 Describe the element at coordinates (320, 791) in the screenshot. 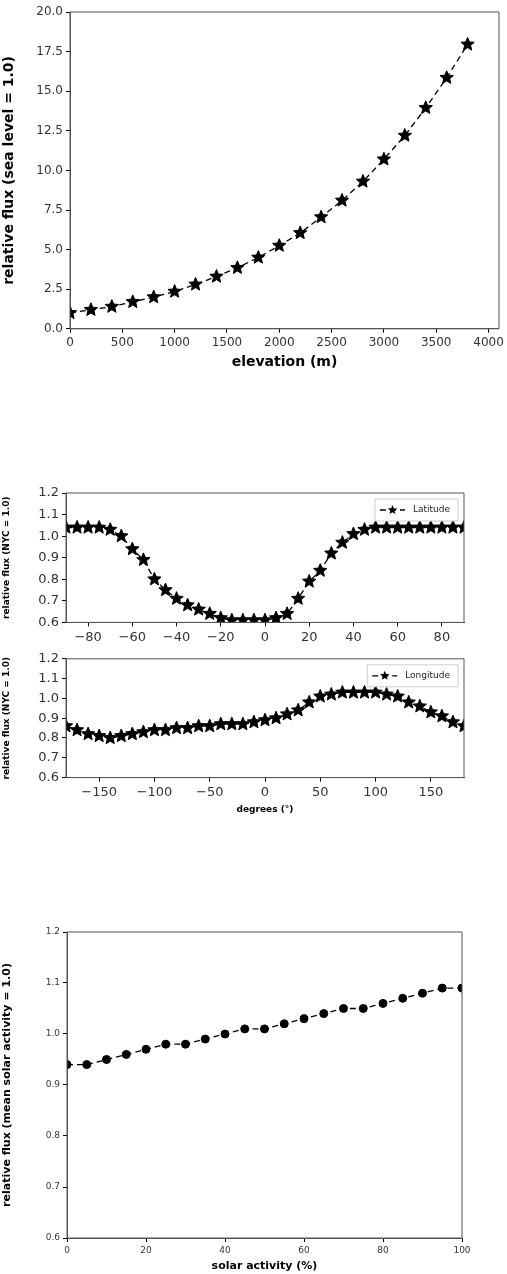

I see `x-tick-label: 50` at that location.